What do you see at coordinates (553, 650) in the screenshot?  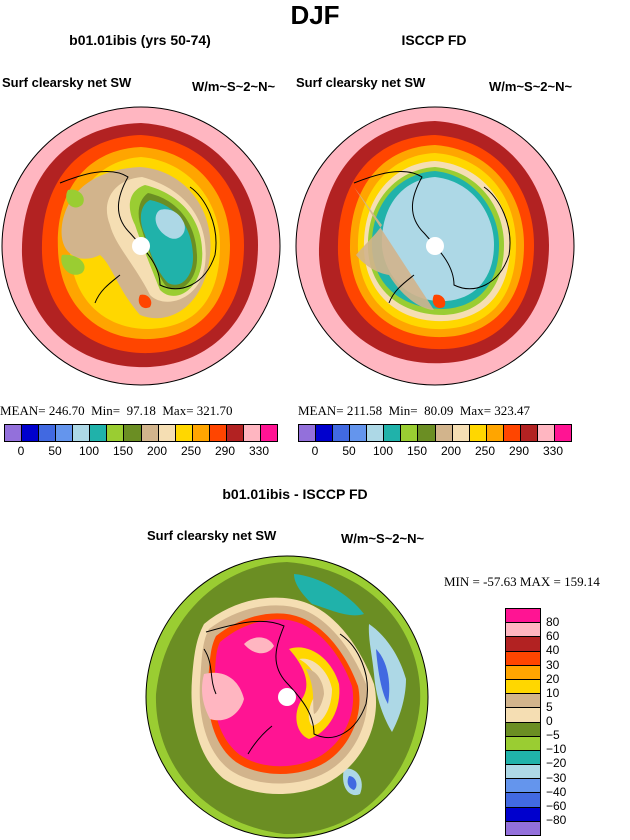 I see `diff-colorbar-tick-label: 40` at bounding box center [553, 650].